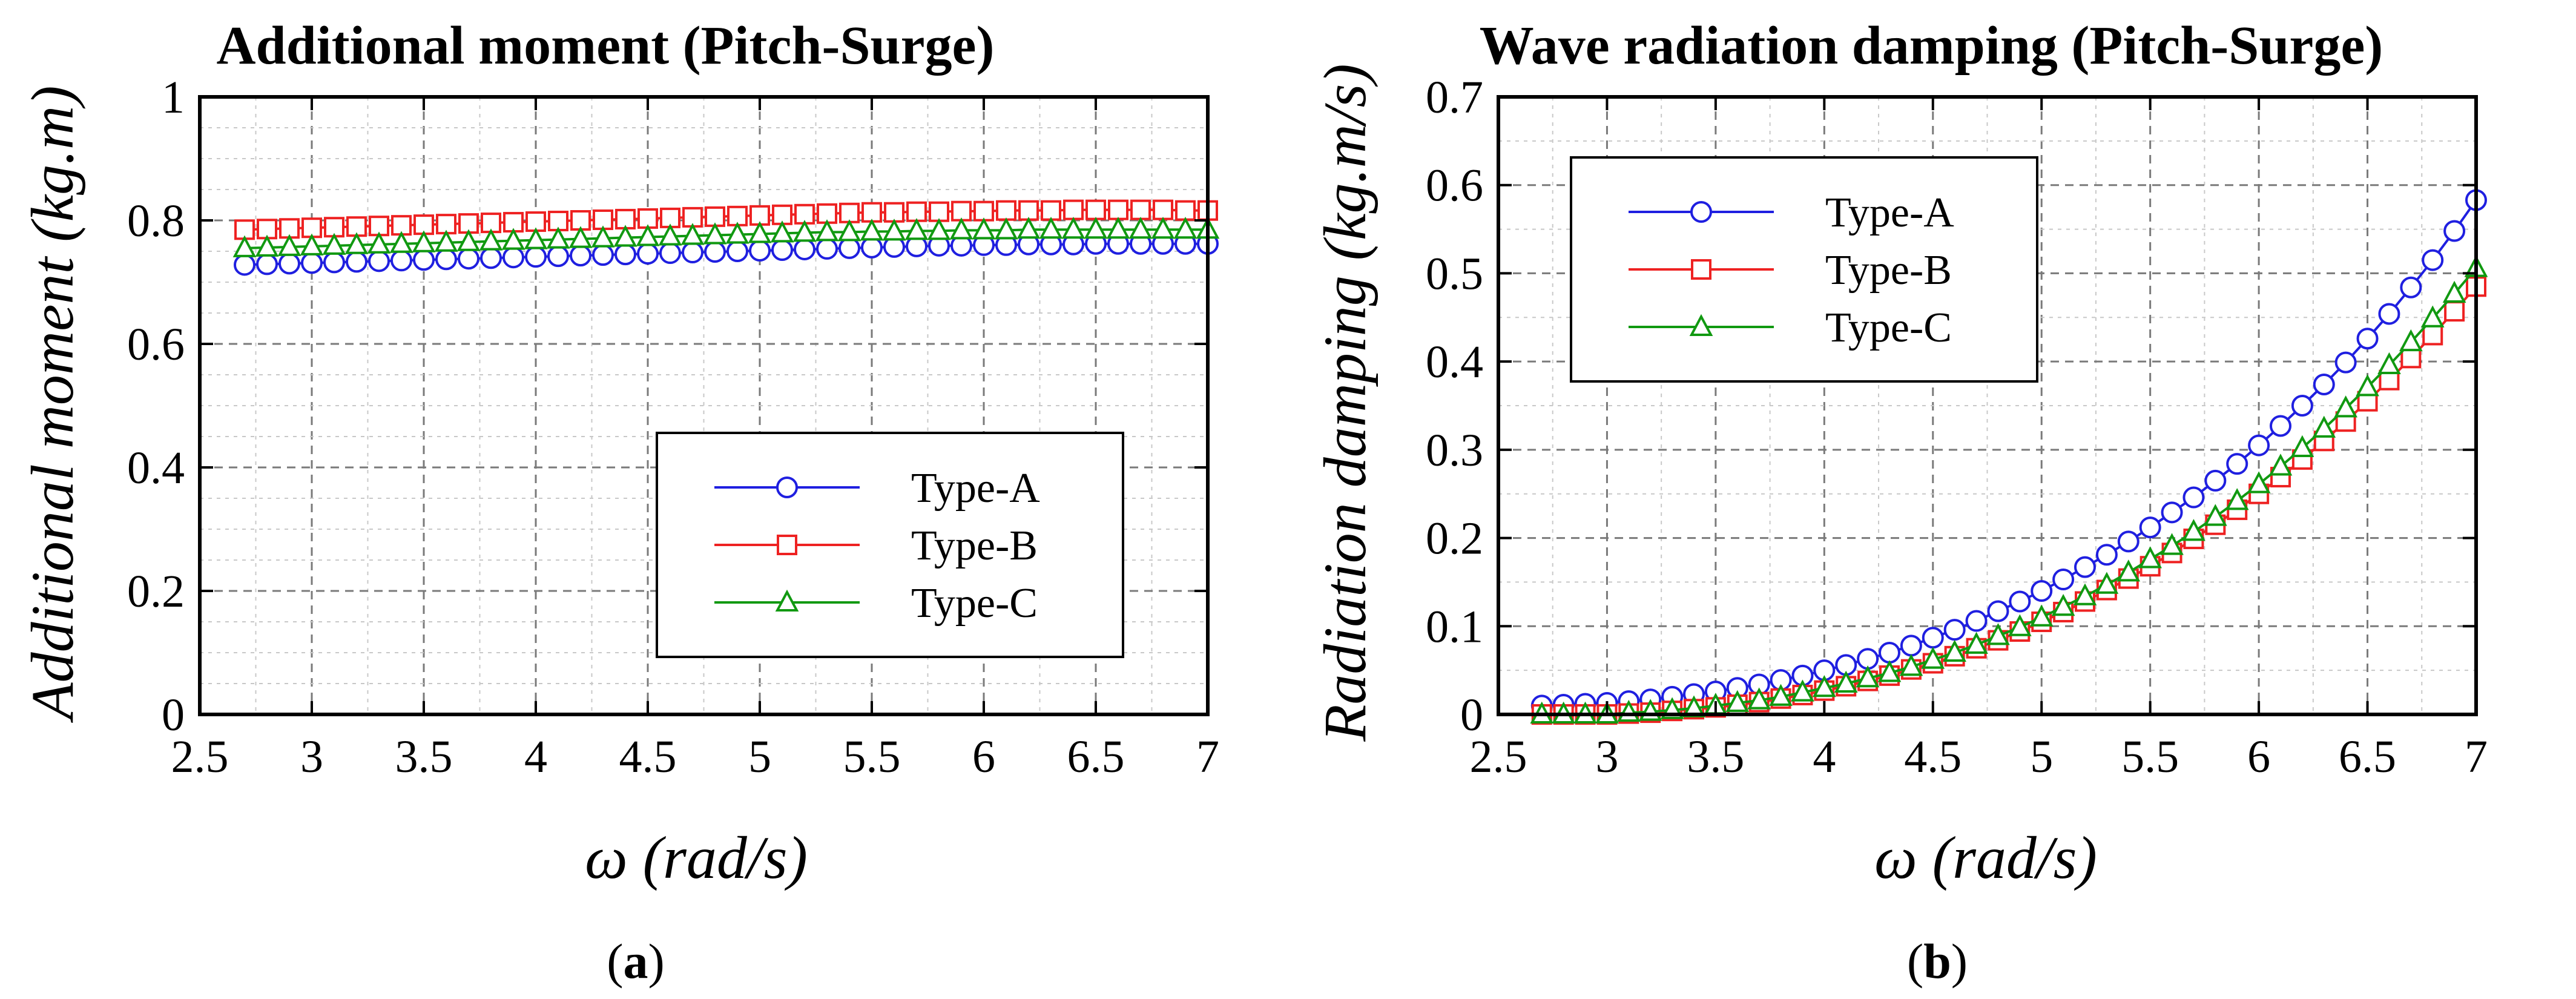 This screenshot has width=2576, height=999. I want to click on x-tick-label: 5, so click(759, 757).